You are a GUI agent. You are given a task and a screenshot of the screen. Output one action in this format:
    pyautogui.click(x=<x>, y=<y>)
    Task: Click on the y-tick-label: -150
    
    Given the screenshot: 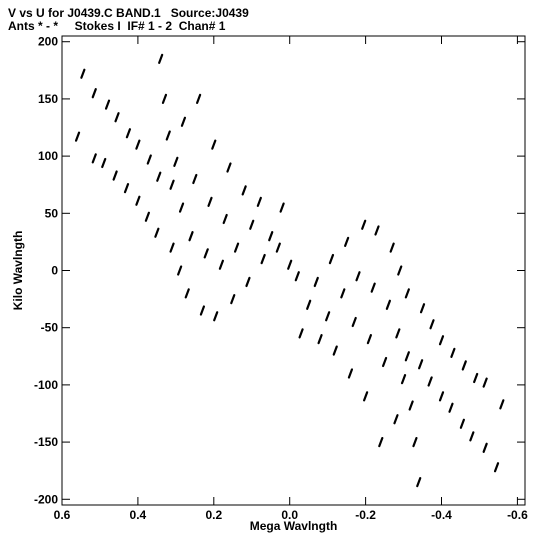 What is the action you would take?
    pyautogui.click(x=46, y=442)
    